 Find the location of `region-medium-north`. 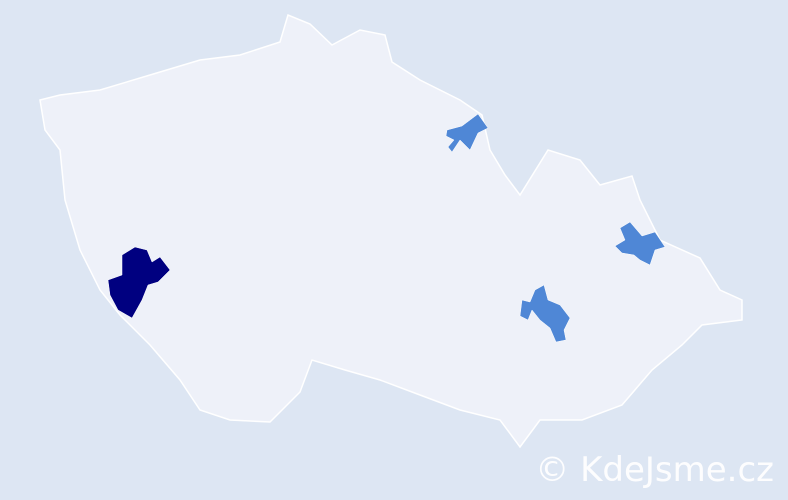

region-medium-north is located at coordinates (467, 133).